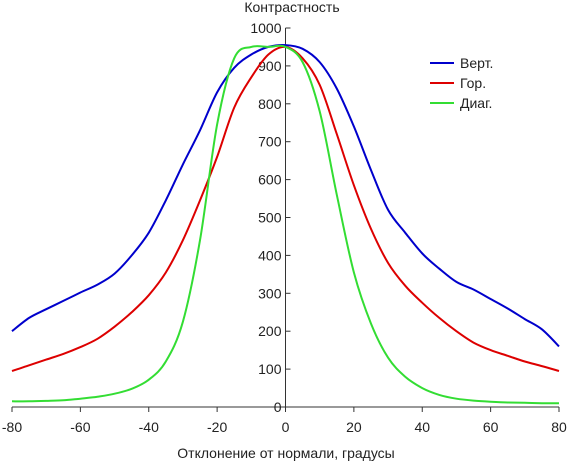  Describe the element at coordinates (559, 427) in the screenshot. I see `x-tick-label: 80` at that location.